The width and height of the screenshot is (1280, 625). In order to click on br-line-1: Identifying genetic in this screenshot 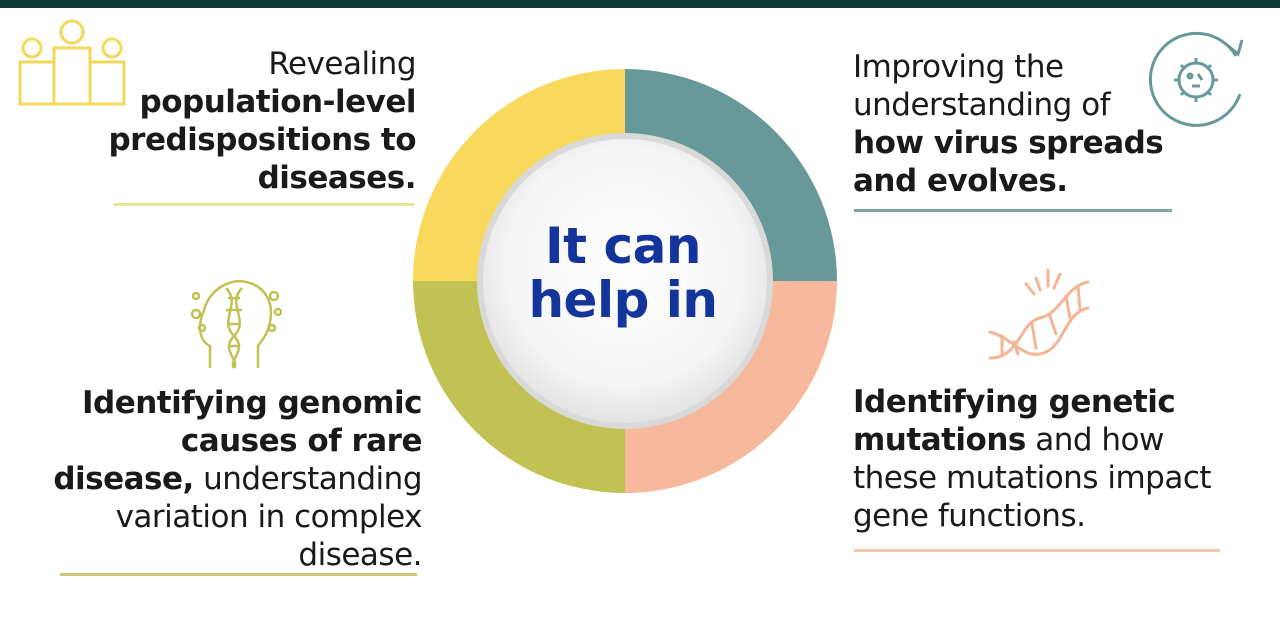, I will do `click(1014, 402)`.